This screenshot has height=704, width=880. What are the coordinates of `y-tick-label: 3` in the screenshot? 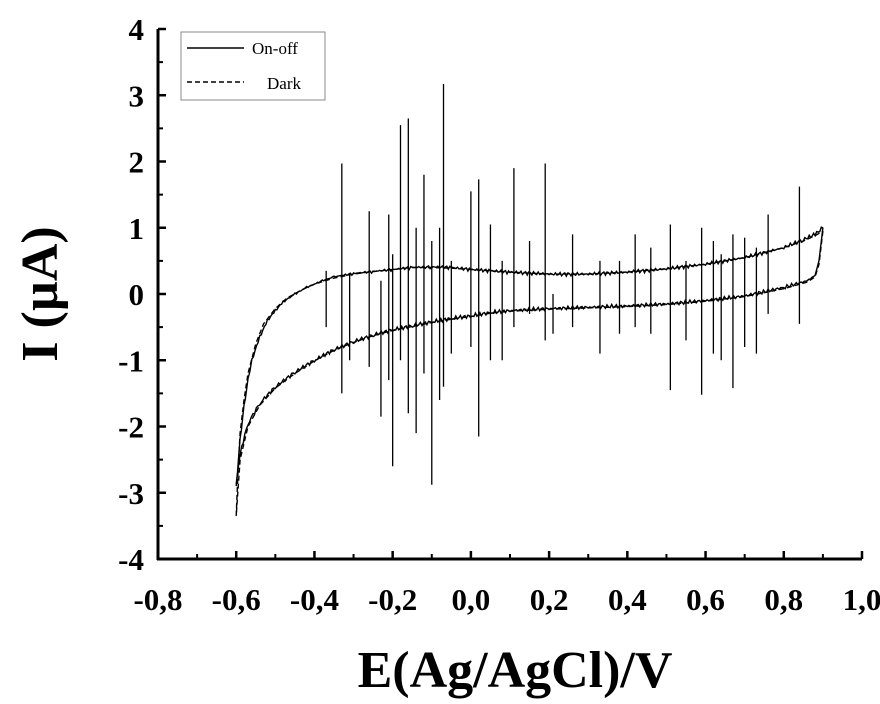 It's located at (137, 95).